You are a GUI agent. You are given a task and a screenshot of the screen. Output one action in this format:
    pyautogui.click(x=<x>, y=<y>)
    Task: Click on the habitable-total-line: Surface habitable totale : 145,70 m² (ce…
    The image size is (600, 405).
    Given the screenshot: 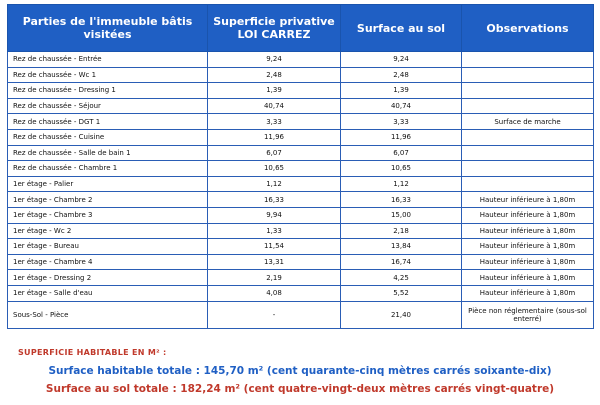 What is the action you would take?
    pyautogui.click(x=300, y=371)
    